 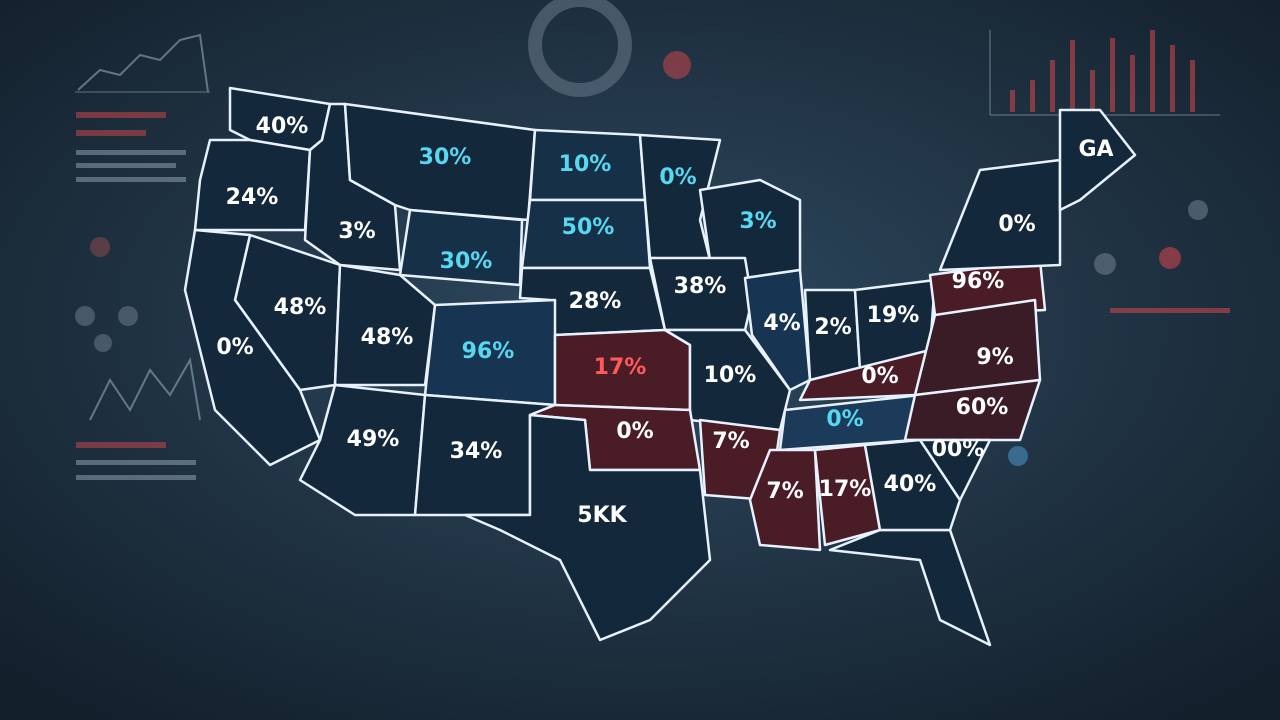 I want to click on state-label: 60%, so click(x=982, y=407).